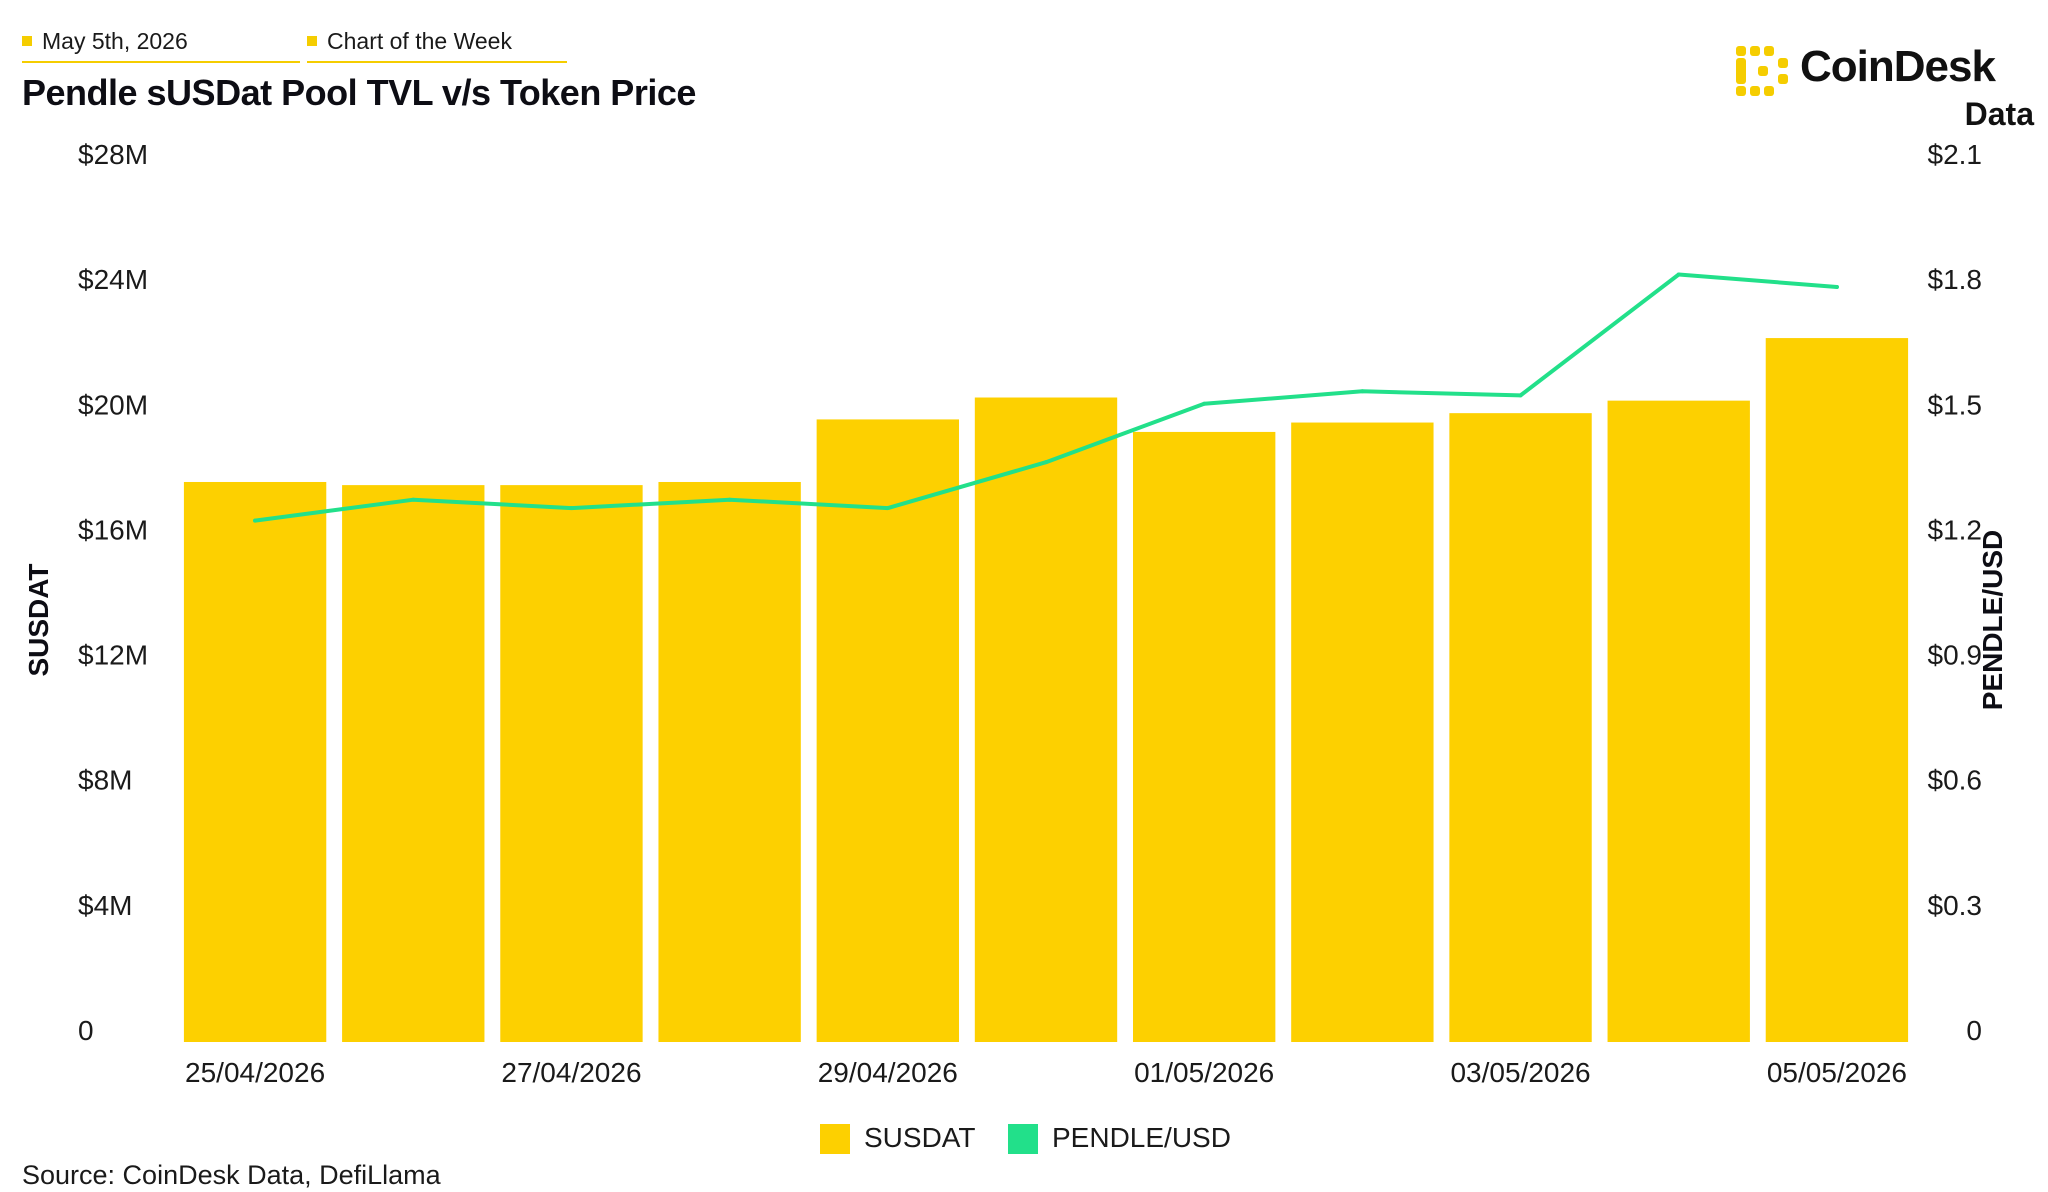 The height and width of the screenshot is (1192, 2048). I want to click on right-tick-label: $0.9, so click(1955, 655).